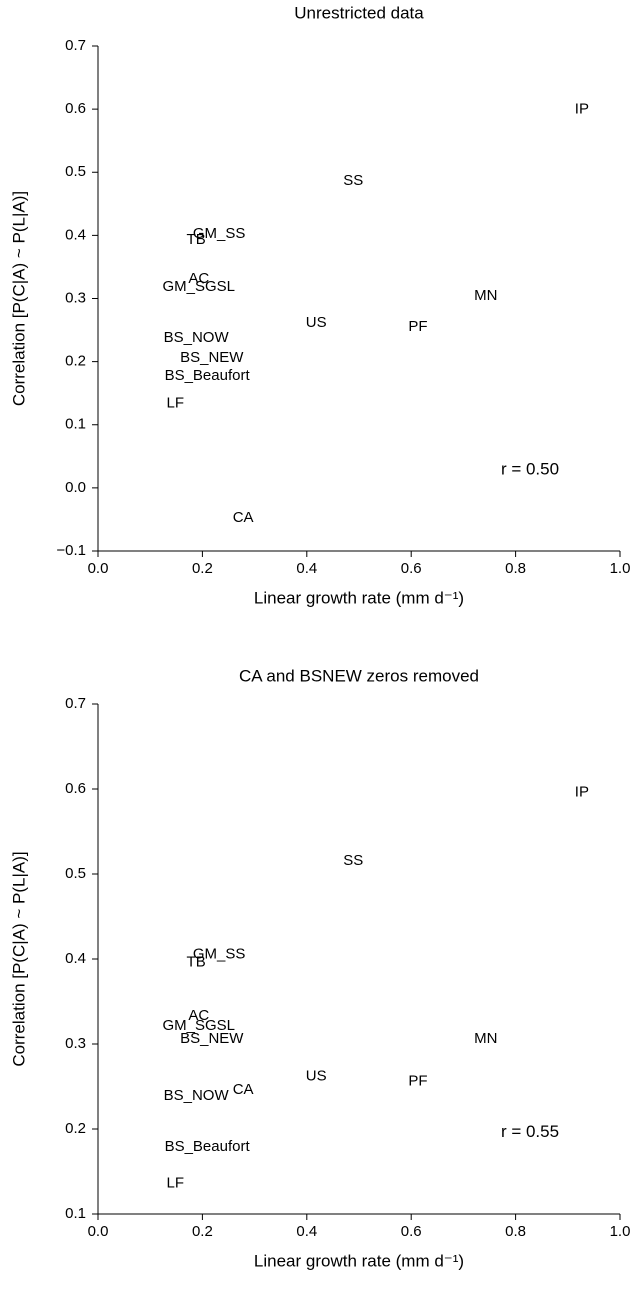 Image resolution: width=635 pixels, height=1298 pixels. What do you see at coordinates (359, 675) in the screenshot?
I see `chart-title: CA and BSNEW zeros removed` at bounding box center [359, 675].